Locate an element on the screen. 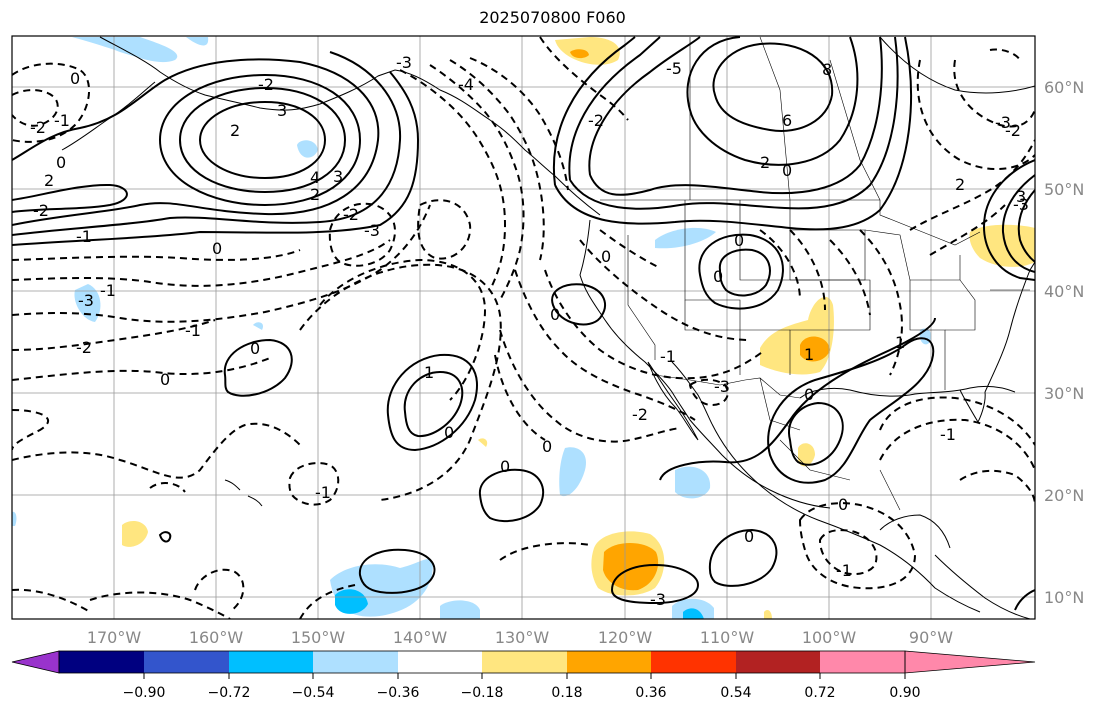 This screenshot has height=712, width=1105. colorbar-extend-left is located at coordinates (35, 662).